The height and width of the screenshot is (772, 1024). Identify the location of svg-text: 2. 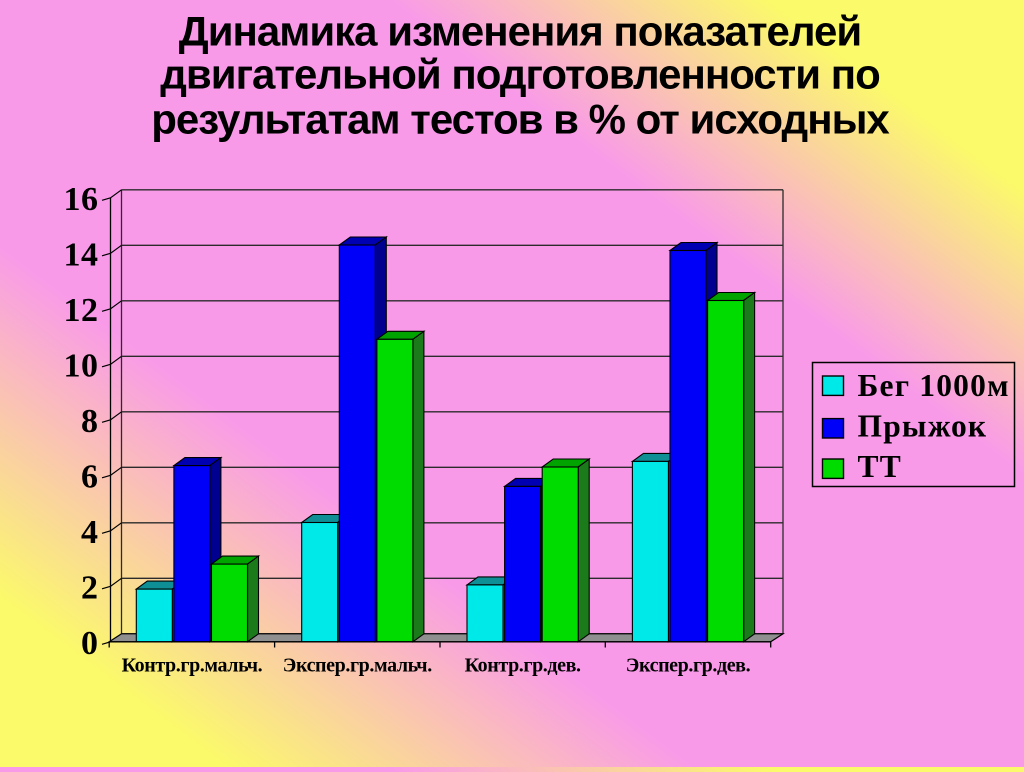
(90, 587).